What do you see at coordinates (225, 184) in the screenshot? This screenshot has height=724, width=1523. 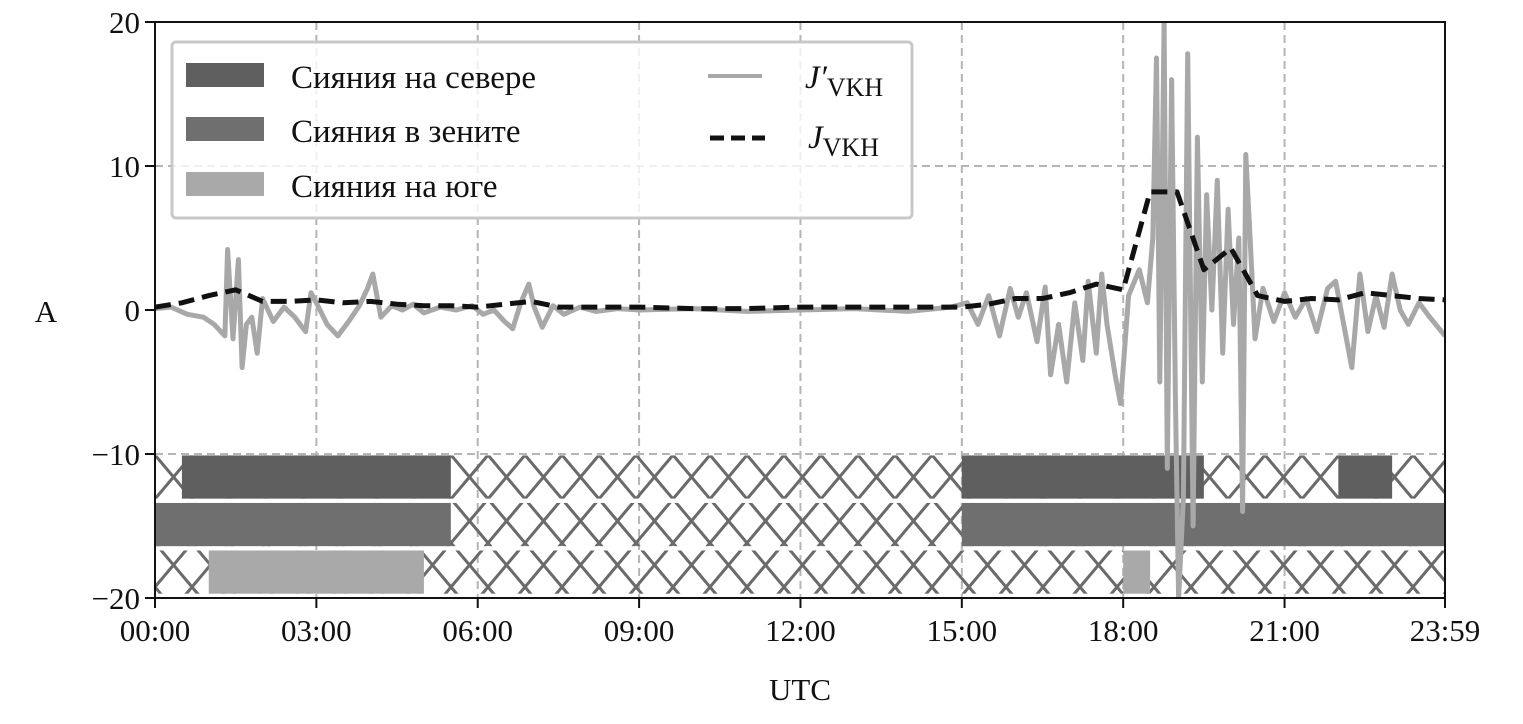 I see `legend-swatch-south` at bounding box center [225, 184].